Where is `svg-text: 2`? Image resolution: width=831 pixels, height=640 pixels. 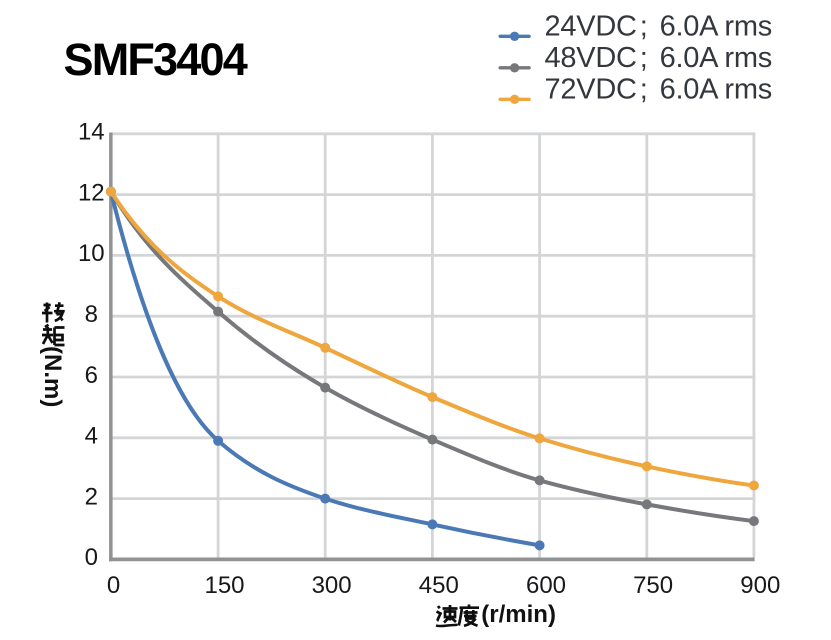 svg-text: 2 is located at coordinates (91, 496).